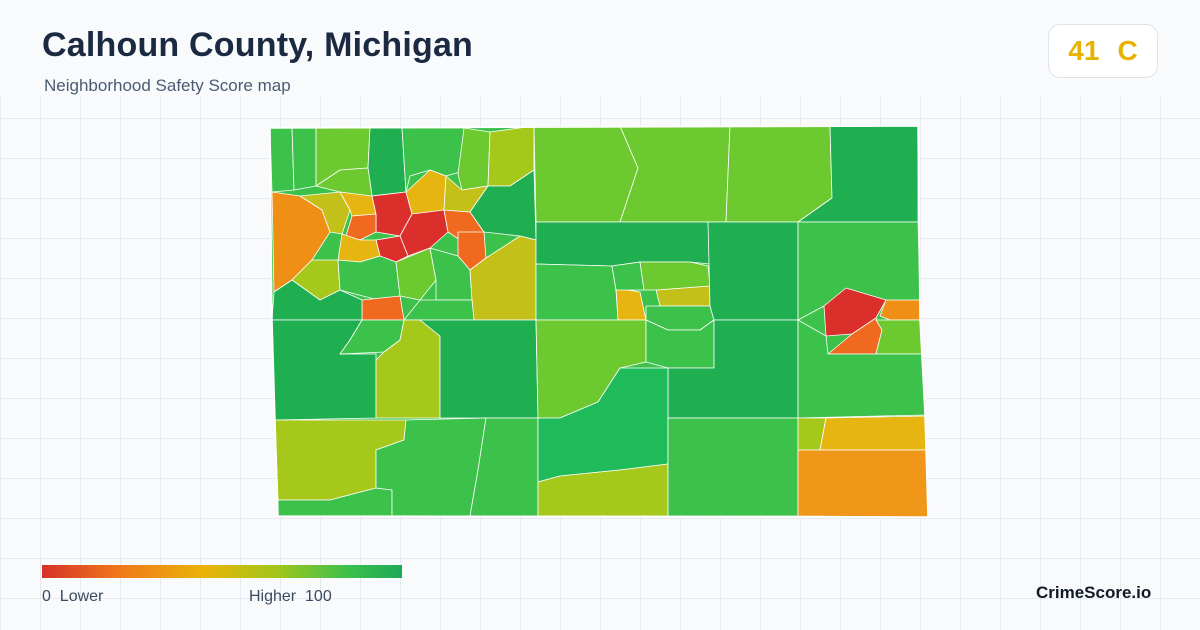  I want to click on page-subtitle: Neighborhood Safety Score map, so click(167, 85).